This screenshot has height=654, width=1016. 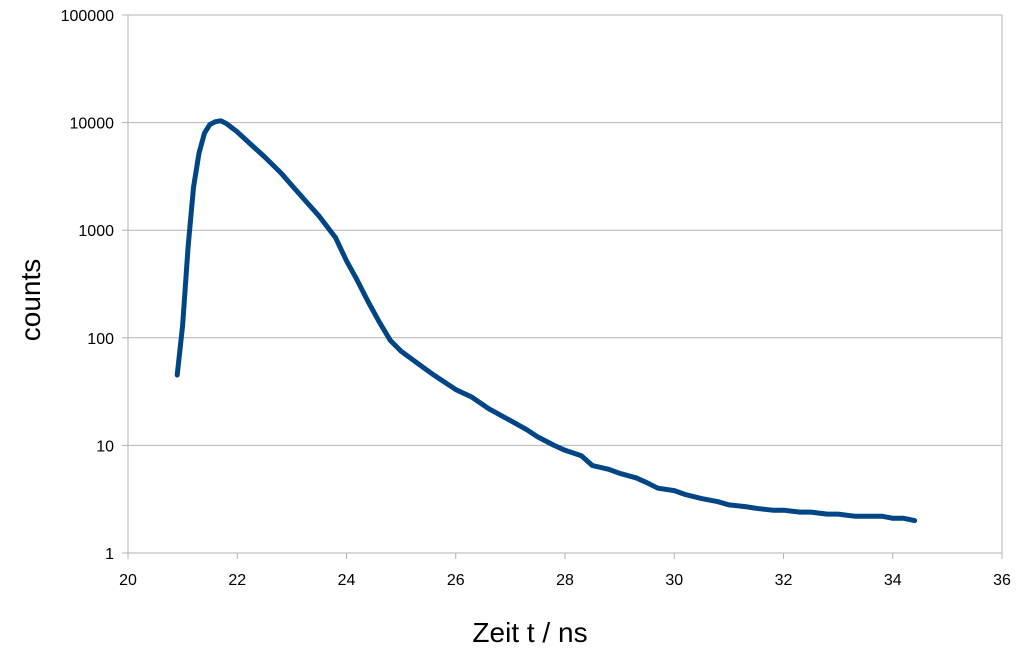 What do you see at coordinates (347, 580) in the screenshot?
I see `x-tick-label: 24` at bounding box center [347, 580].